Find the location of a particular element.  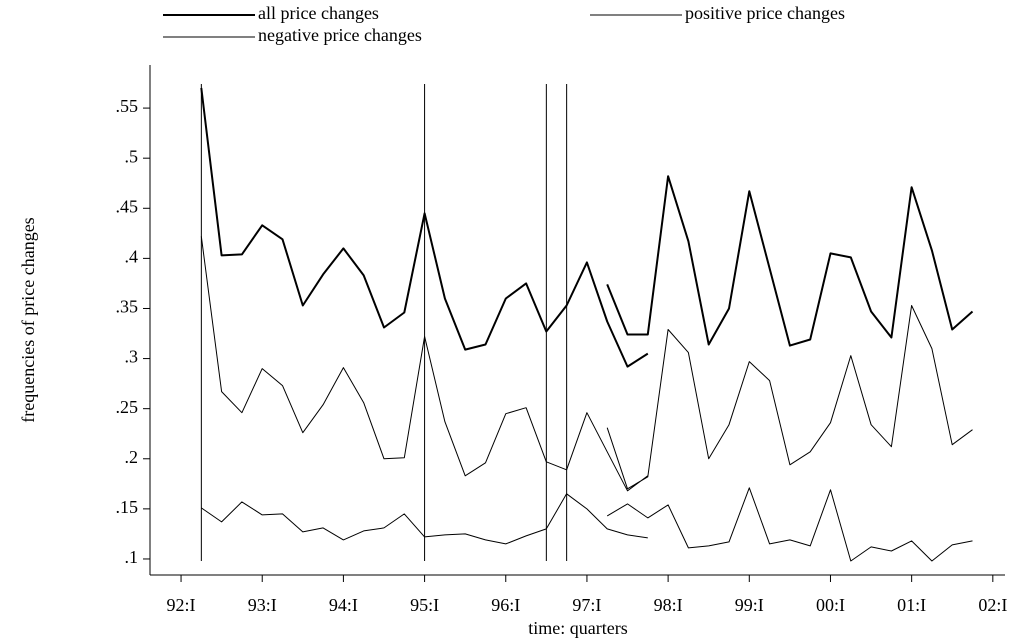

x-tick-label: 97:I is located at coordinates (586, 605).